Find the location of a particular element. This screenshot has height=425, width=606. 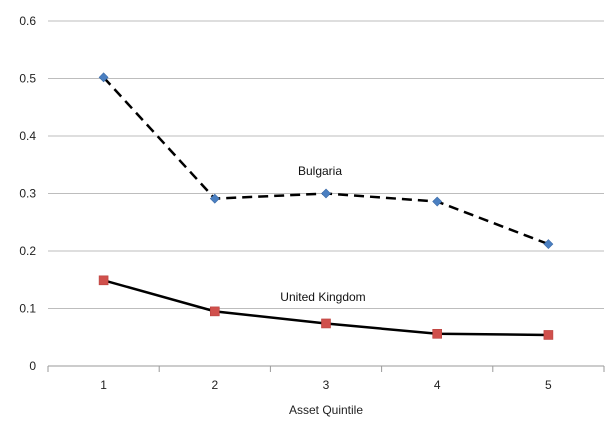

y-tick-label-3: 0.3 is located at coordinates (27, 194).